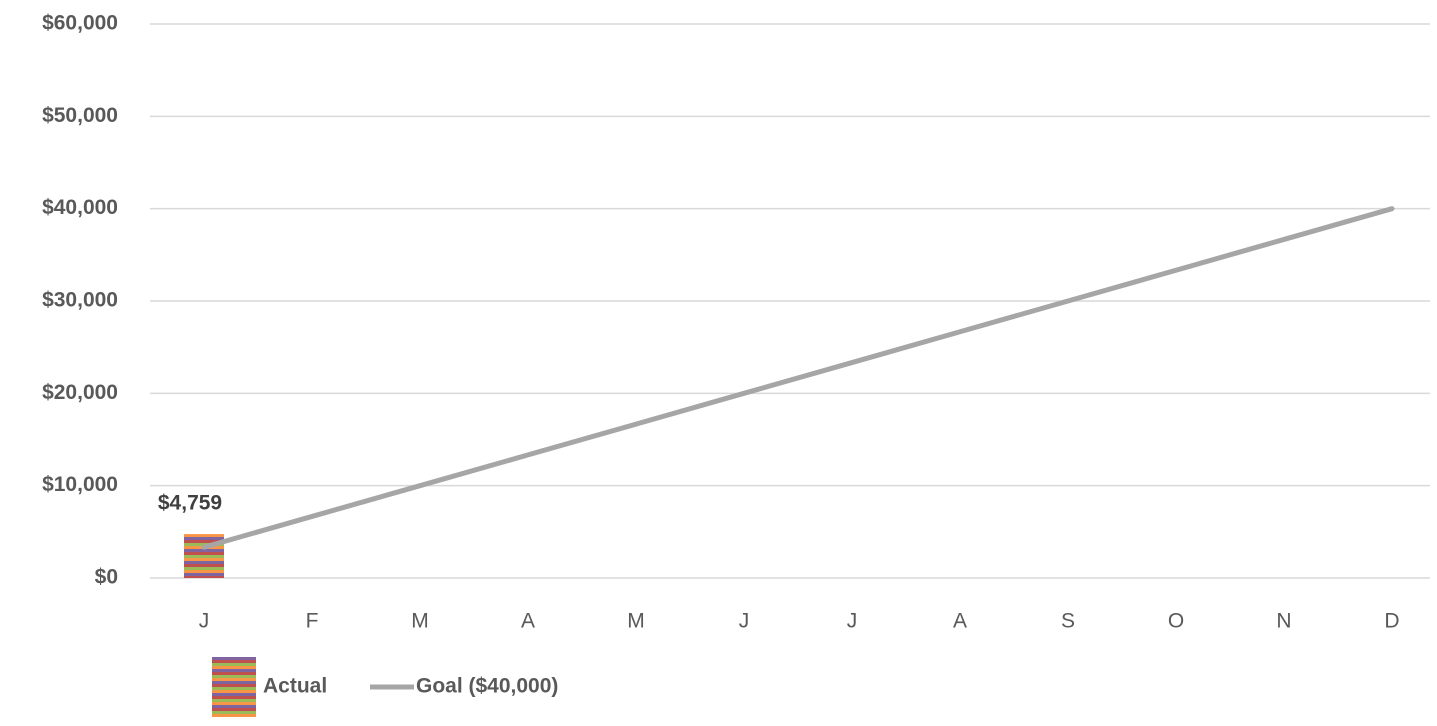 The height and width of the screenshot is (726, 1437). I want to click on x-tick-label: N, so click(1283, 621).